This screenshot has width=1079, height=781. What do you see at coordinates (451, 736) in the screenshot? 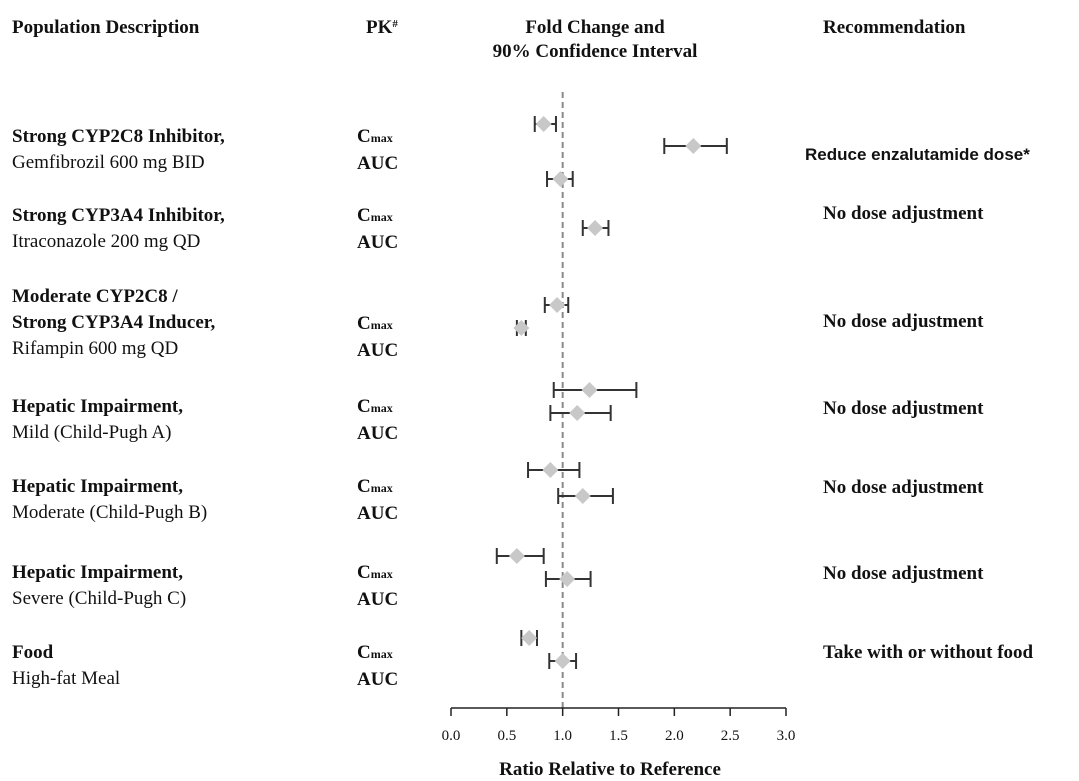
I see `x-tick-label: 0.0` at bounding box center [451, 736].